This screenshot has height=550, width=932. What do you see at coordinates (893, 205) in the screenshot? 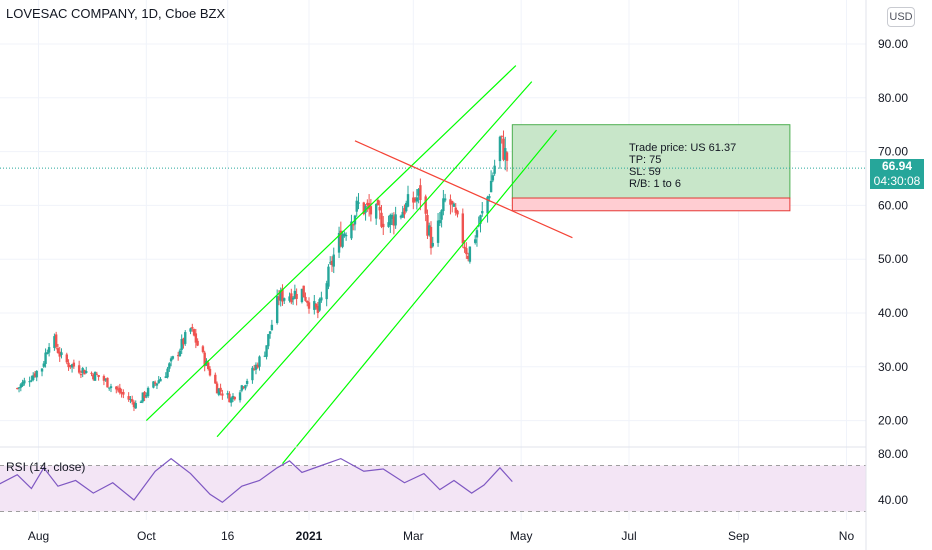
I see `price-tick-label: 60.00` at bounding box center [893, 205].